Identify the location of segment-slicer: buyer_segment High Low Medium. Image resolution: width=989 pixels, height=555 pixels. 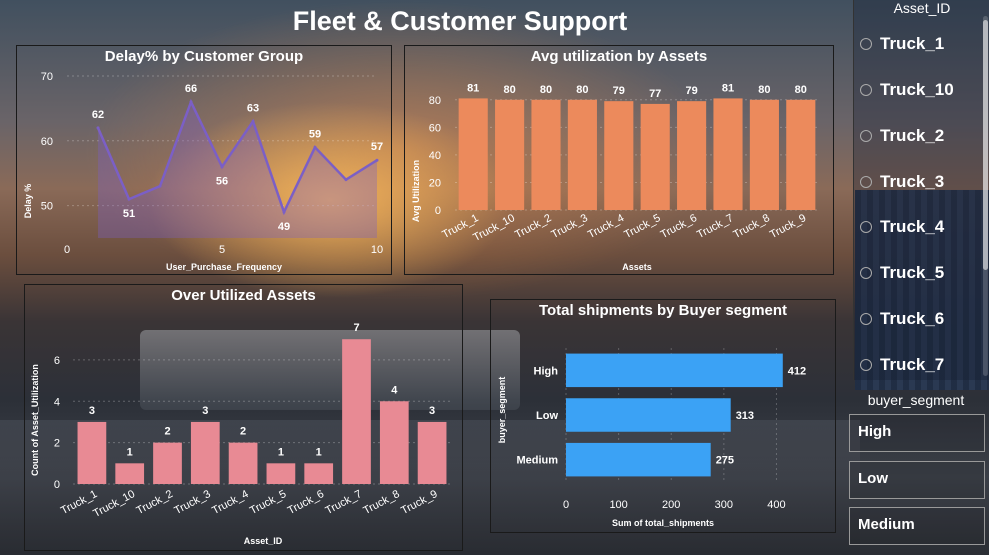
(916, 471).